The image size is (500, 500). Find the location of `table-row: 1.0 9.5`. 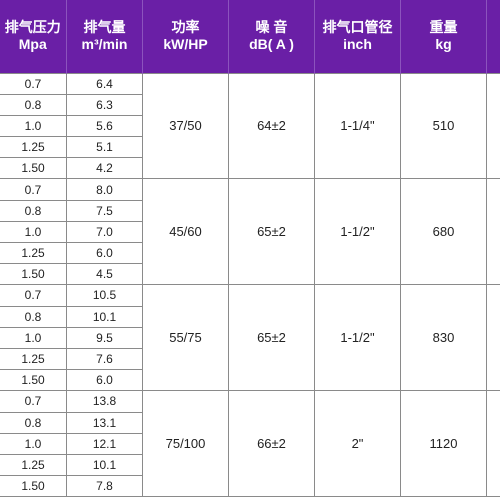

table-row: 1.0 9.5 is located at coordinates (250, 337).